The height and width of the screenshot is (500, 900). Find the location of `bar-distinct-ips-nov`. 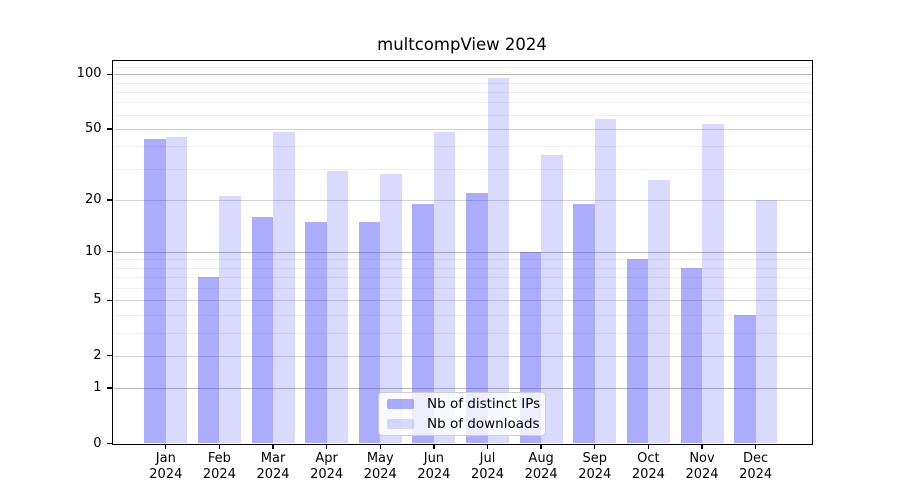

bar-distinct-ips-nov is located at coordinates (691, 355).